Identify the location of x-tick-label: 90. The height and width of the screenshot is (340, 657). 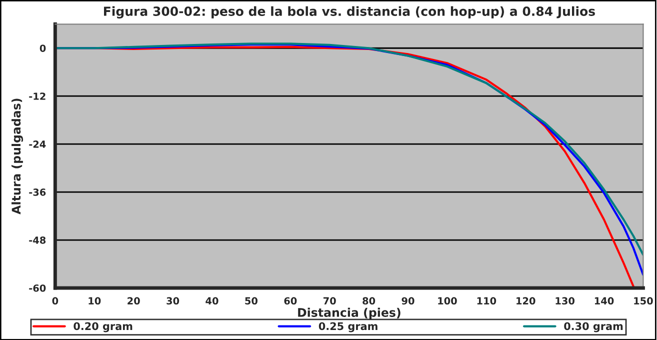
(408, 301).